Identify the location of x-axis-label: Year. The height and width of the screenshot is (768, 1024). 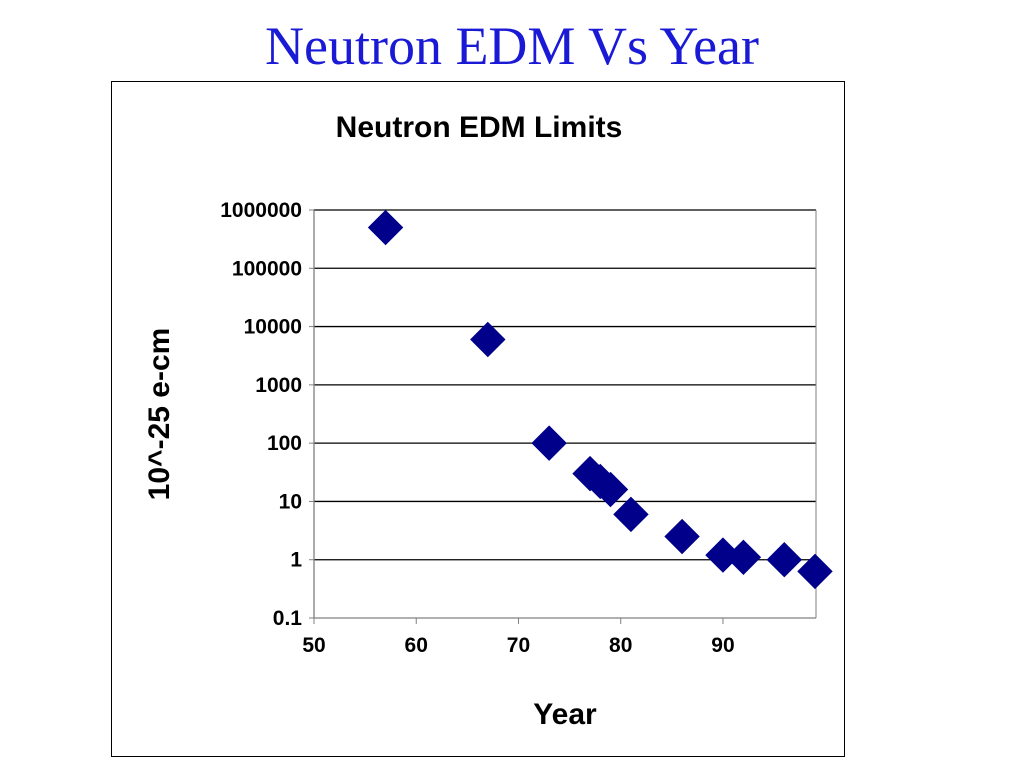
(565, 714).